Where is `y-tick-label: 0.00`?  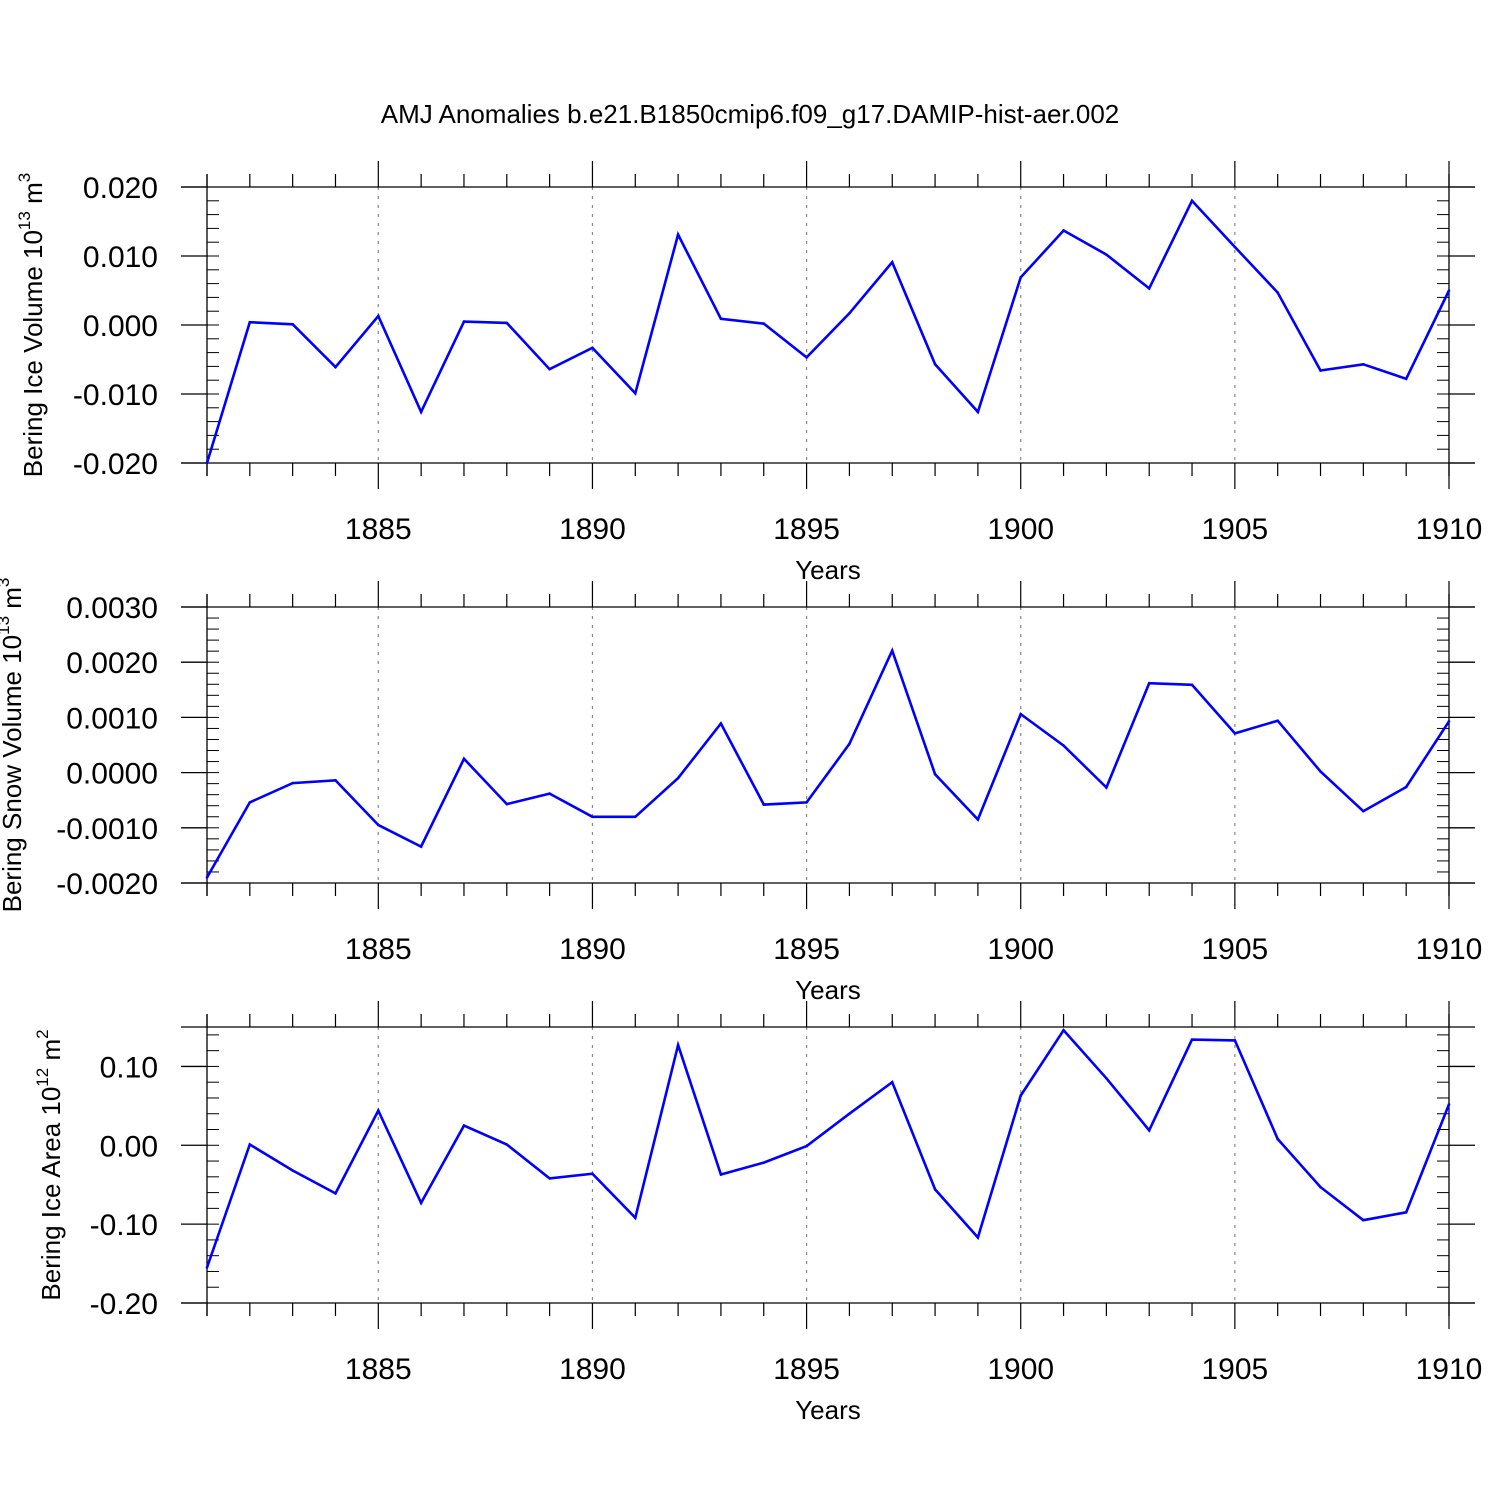 y-tick-label: 0.00 is located at coordinates (129, 1146).